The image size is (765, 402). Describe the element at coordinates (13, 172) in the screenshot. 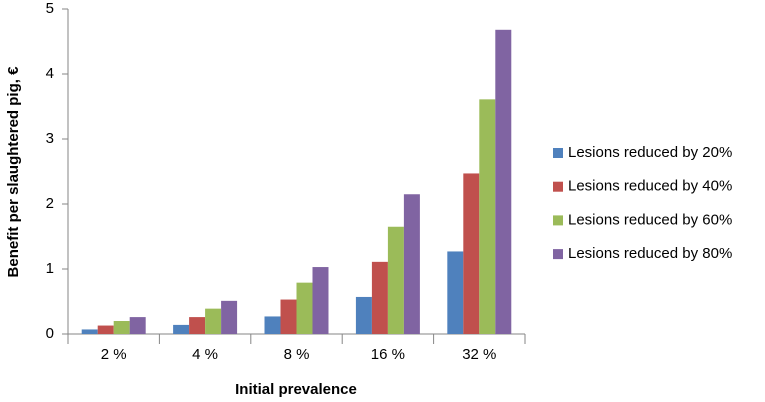

I see `y-axis-title: Benefit per slaughtered pig, €` at that location.